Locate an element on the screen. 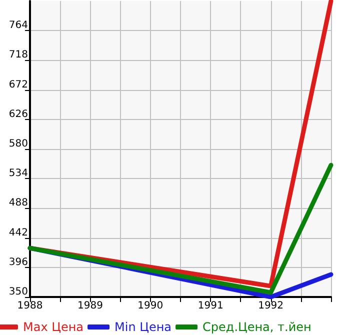 The height and width of the screenshot is (335, 345). legend-label: Сред.Цена, т.йен is located at coordinates (257, 327).